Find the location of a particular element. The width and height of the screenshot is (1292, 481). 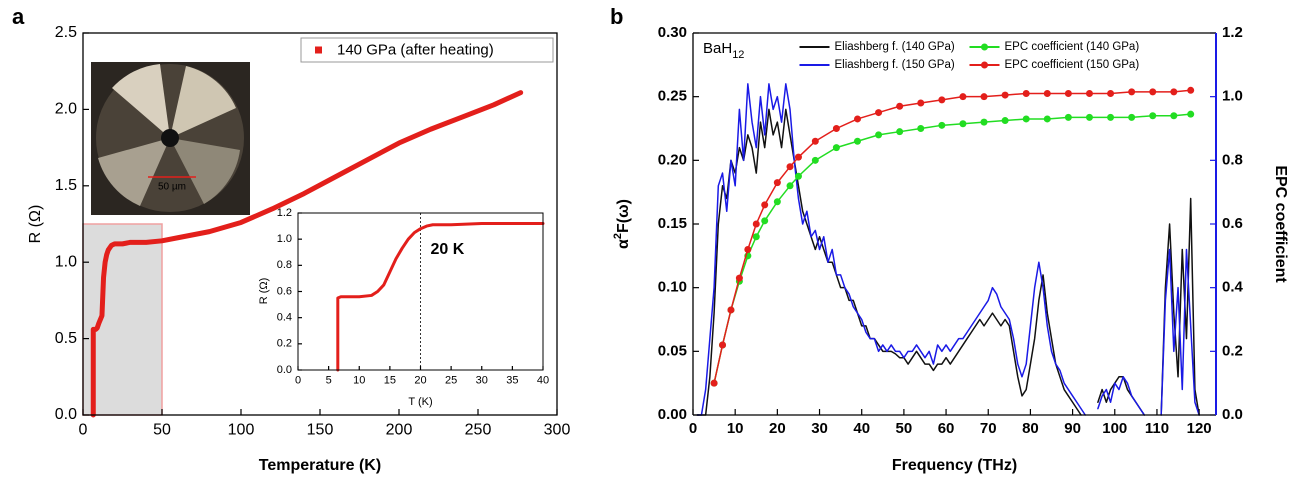

y-tick-label: 0.2 is located at coordinates (284, 344).